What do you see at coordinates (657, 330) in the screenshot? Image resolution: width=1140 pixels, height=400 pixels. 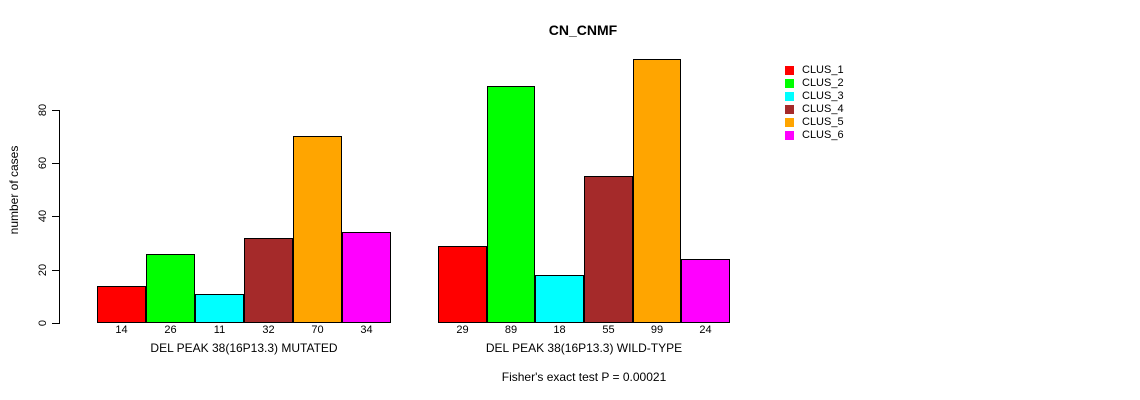 I see `bar-value-label: 99` at bounding box center [657, 330].